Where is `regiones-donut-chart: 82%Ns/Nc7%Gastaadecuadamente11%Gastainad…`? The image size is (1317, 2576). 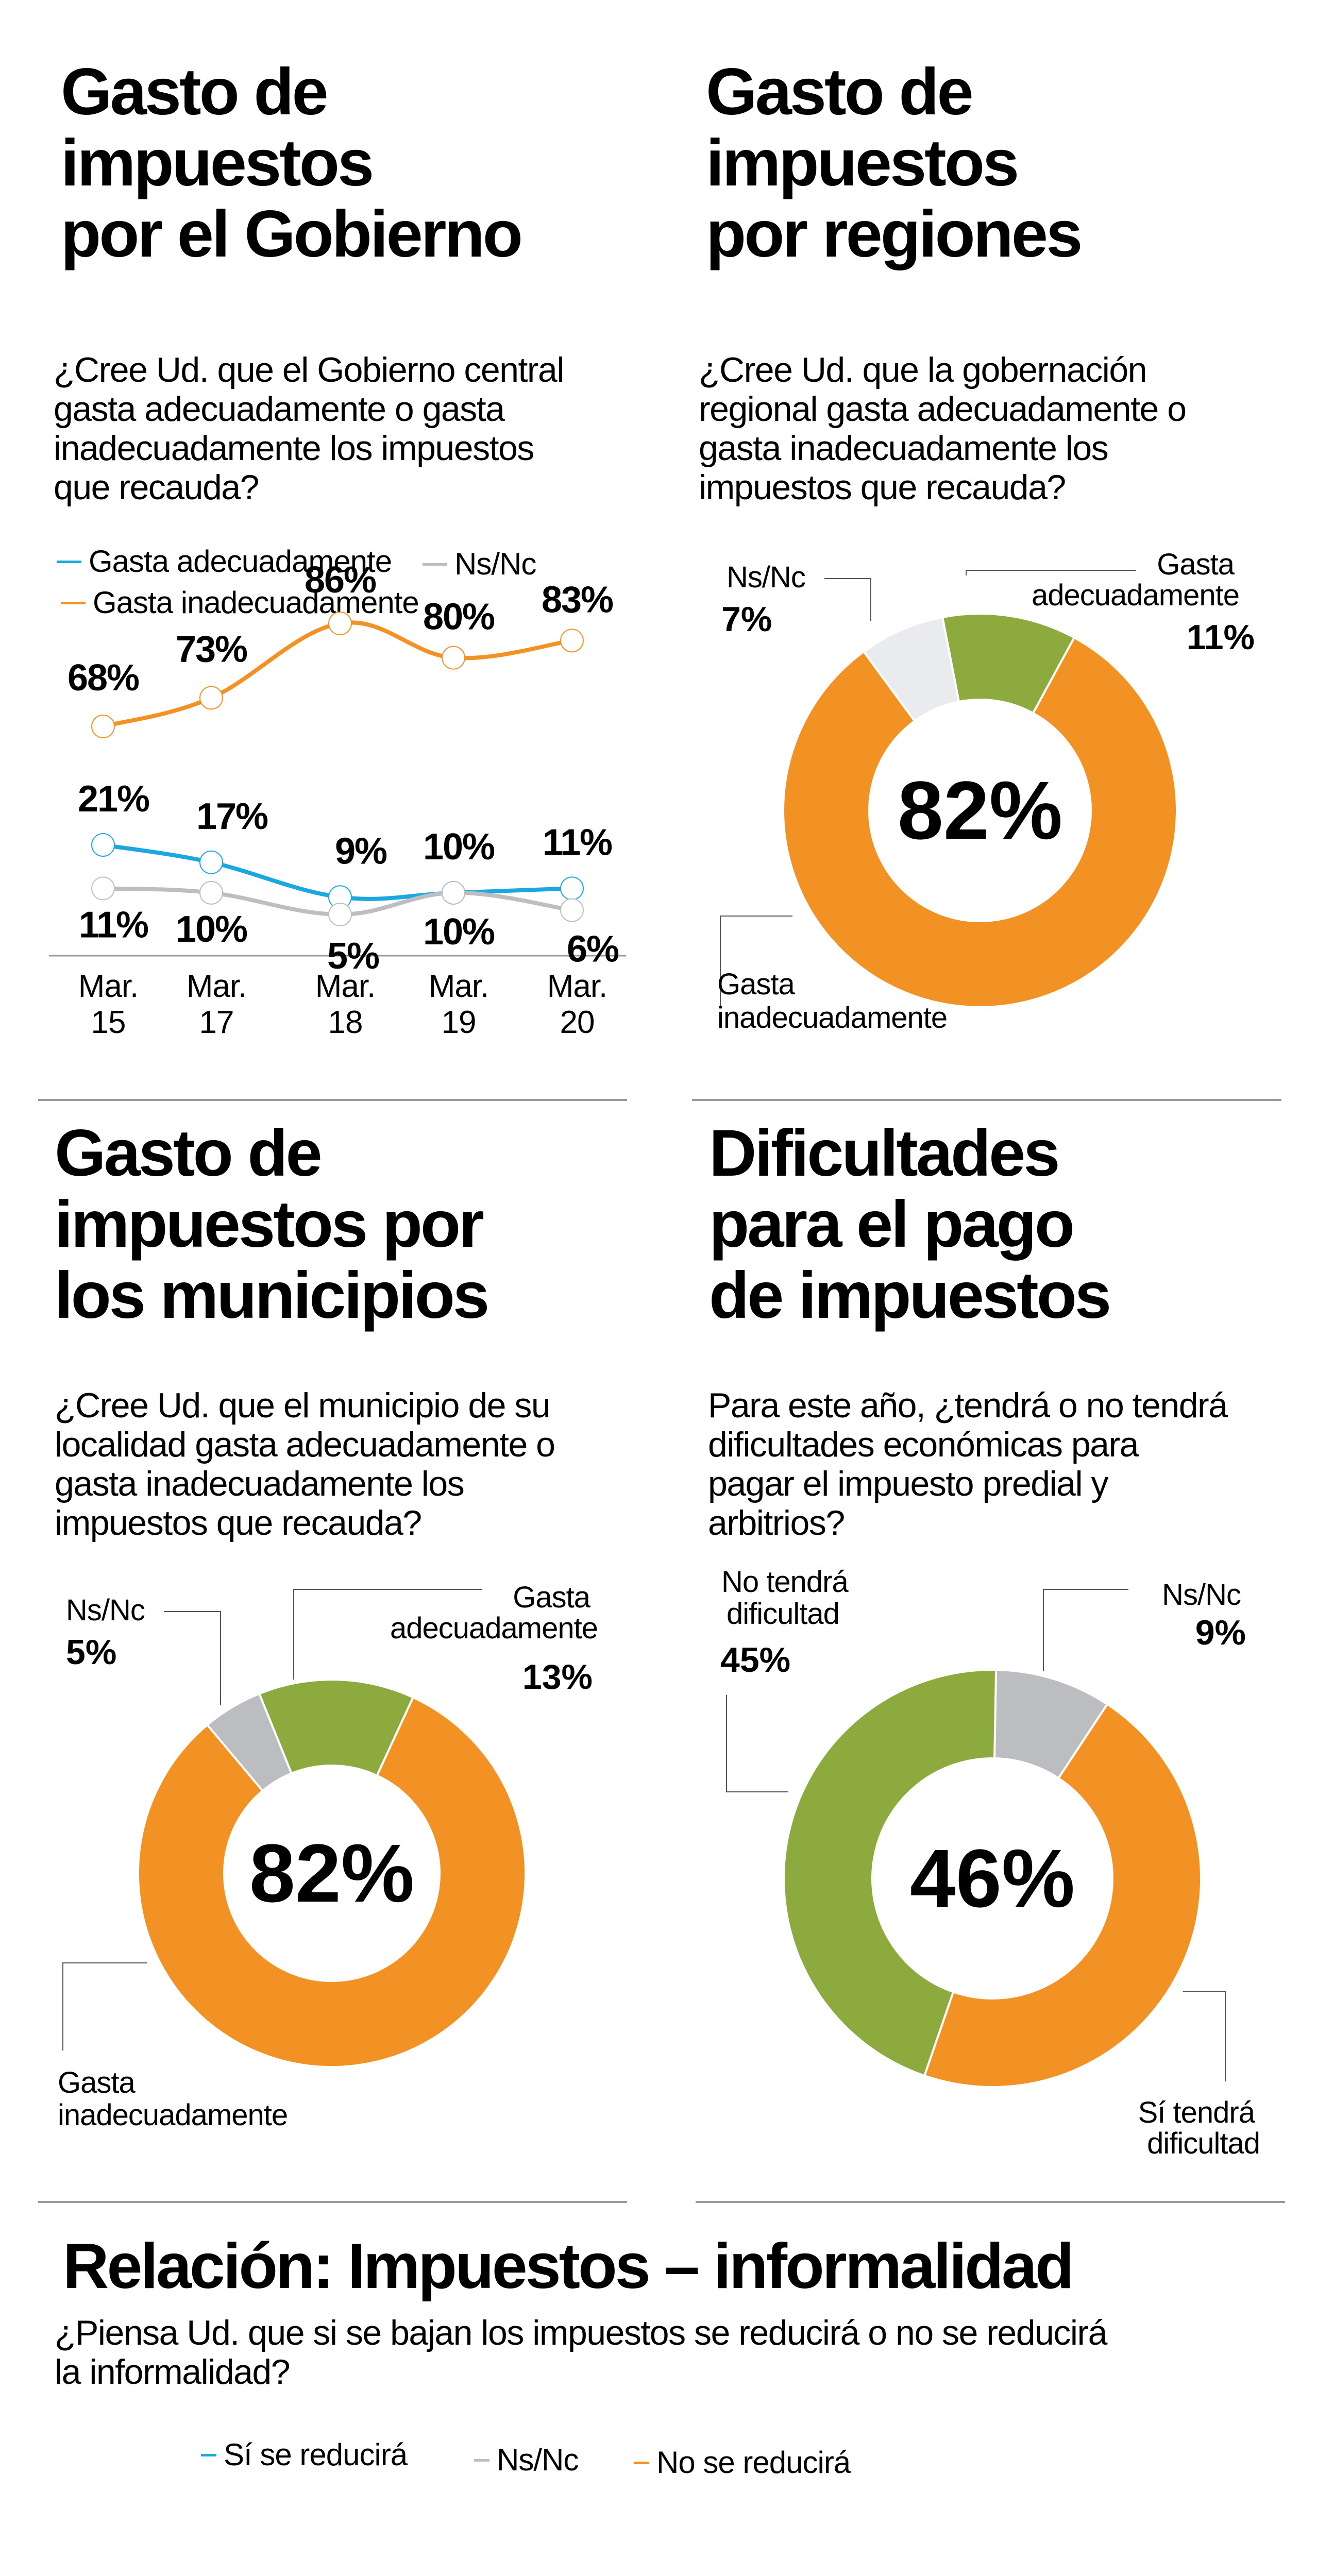 regiones-donut-chart: 82%Ns/Nc7%Gastaadecuadamente11%Gastainad… is located at coordinates (986, 791).